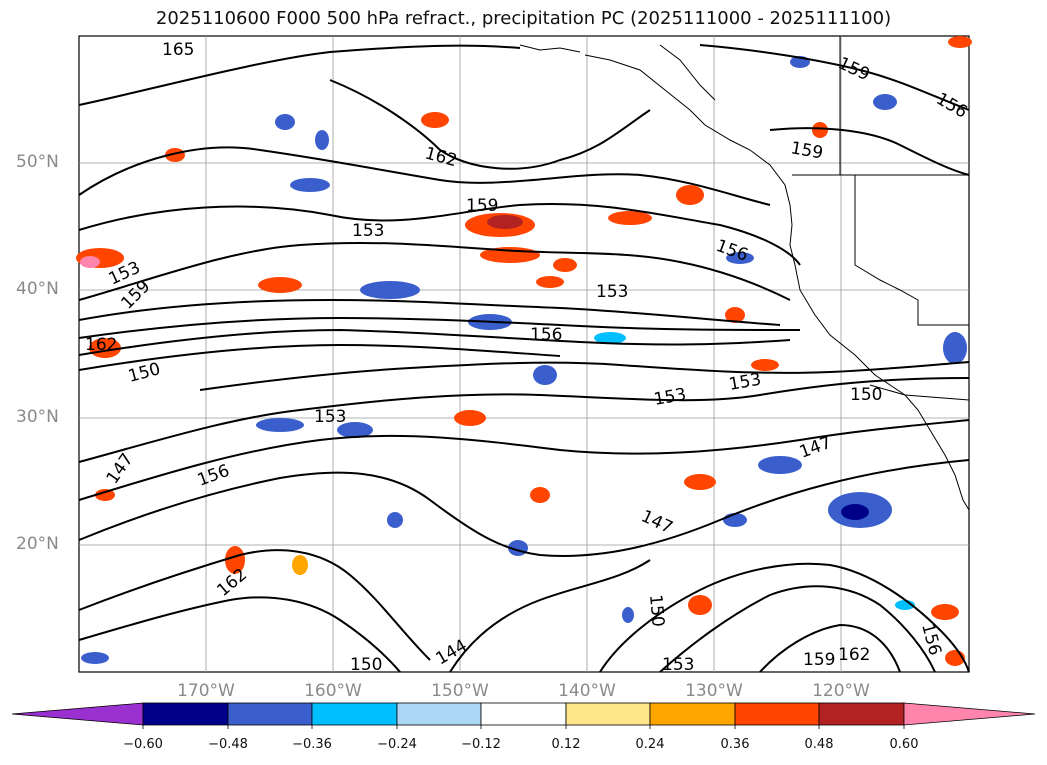  I want to click on latitude-label: 30°N, so click(37, 417).